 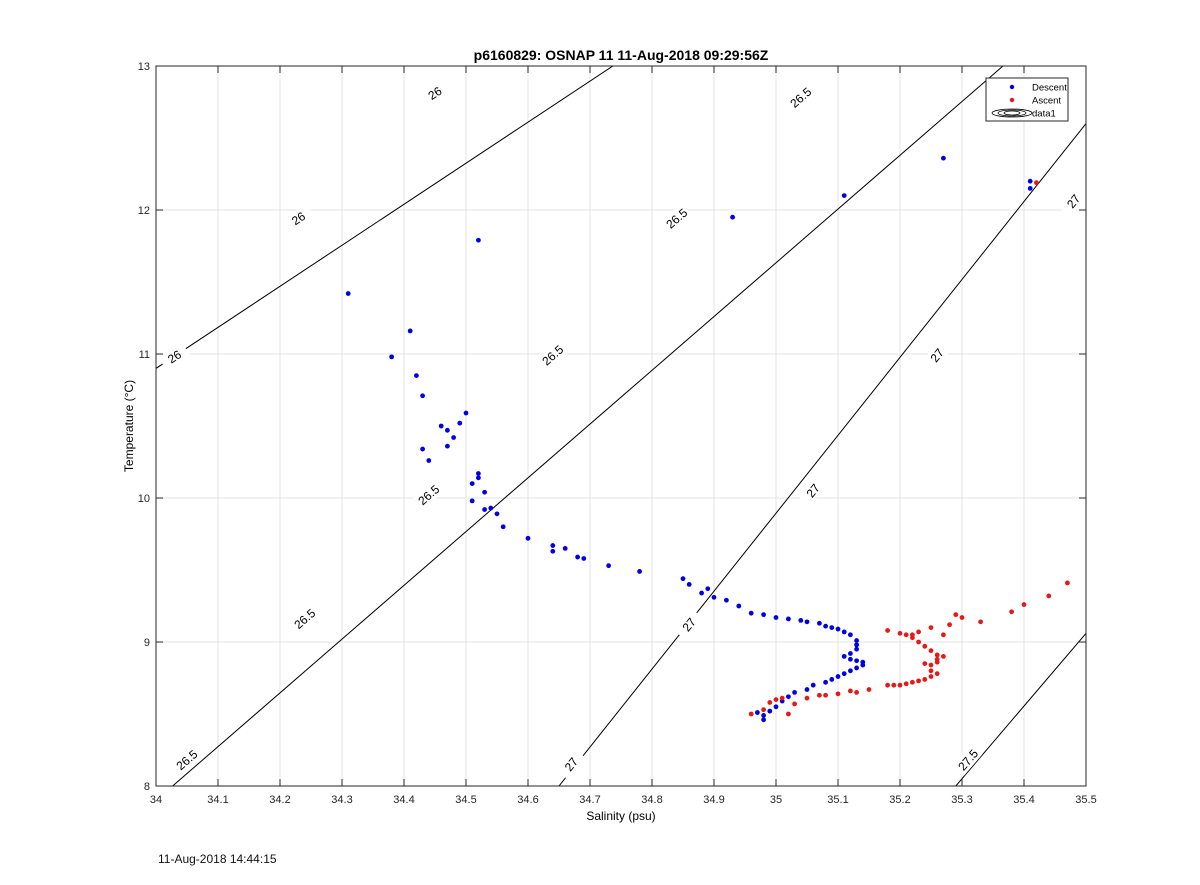 What do you see at coordinates (1044, 114) in the screenshot?
I see `legend-label-data1: data1` at bounding box center [1044, 114].